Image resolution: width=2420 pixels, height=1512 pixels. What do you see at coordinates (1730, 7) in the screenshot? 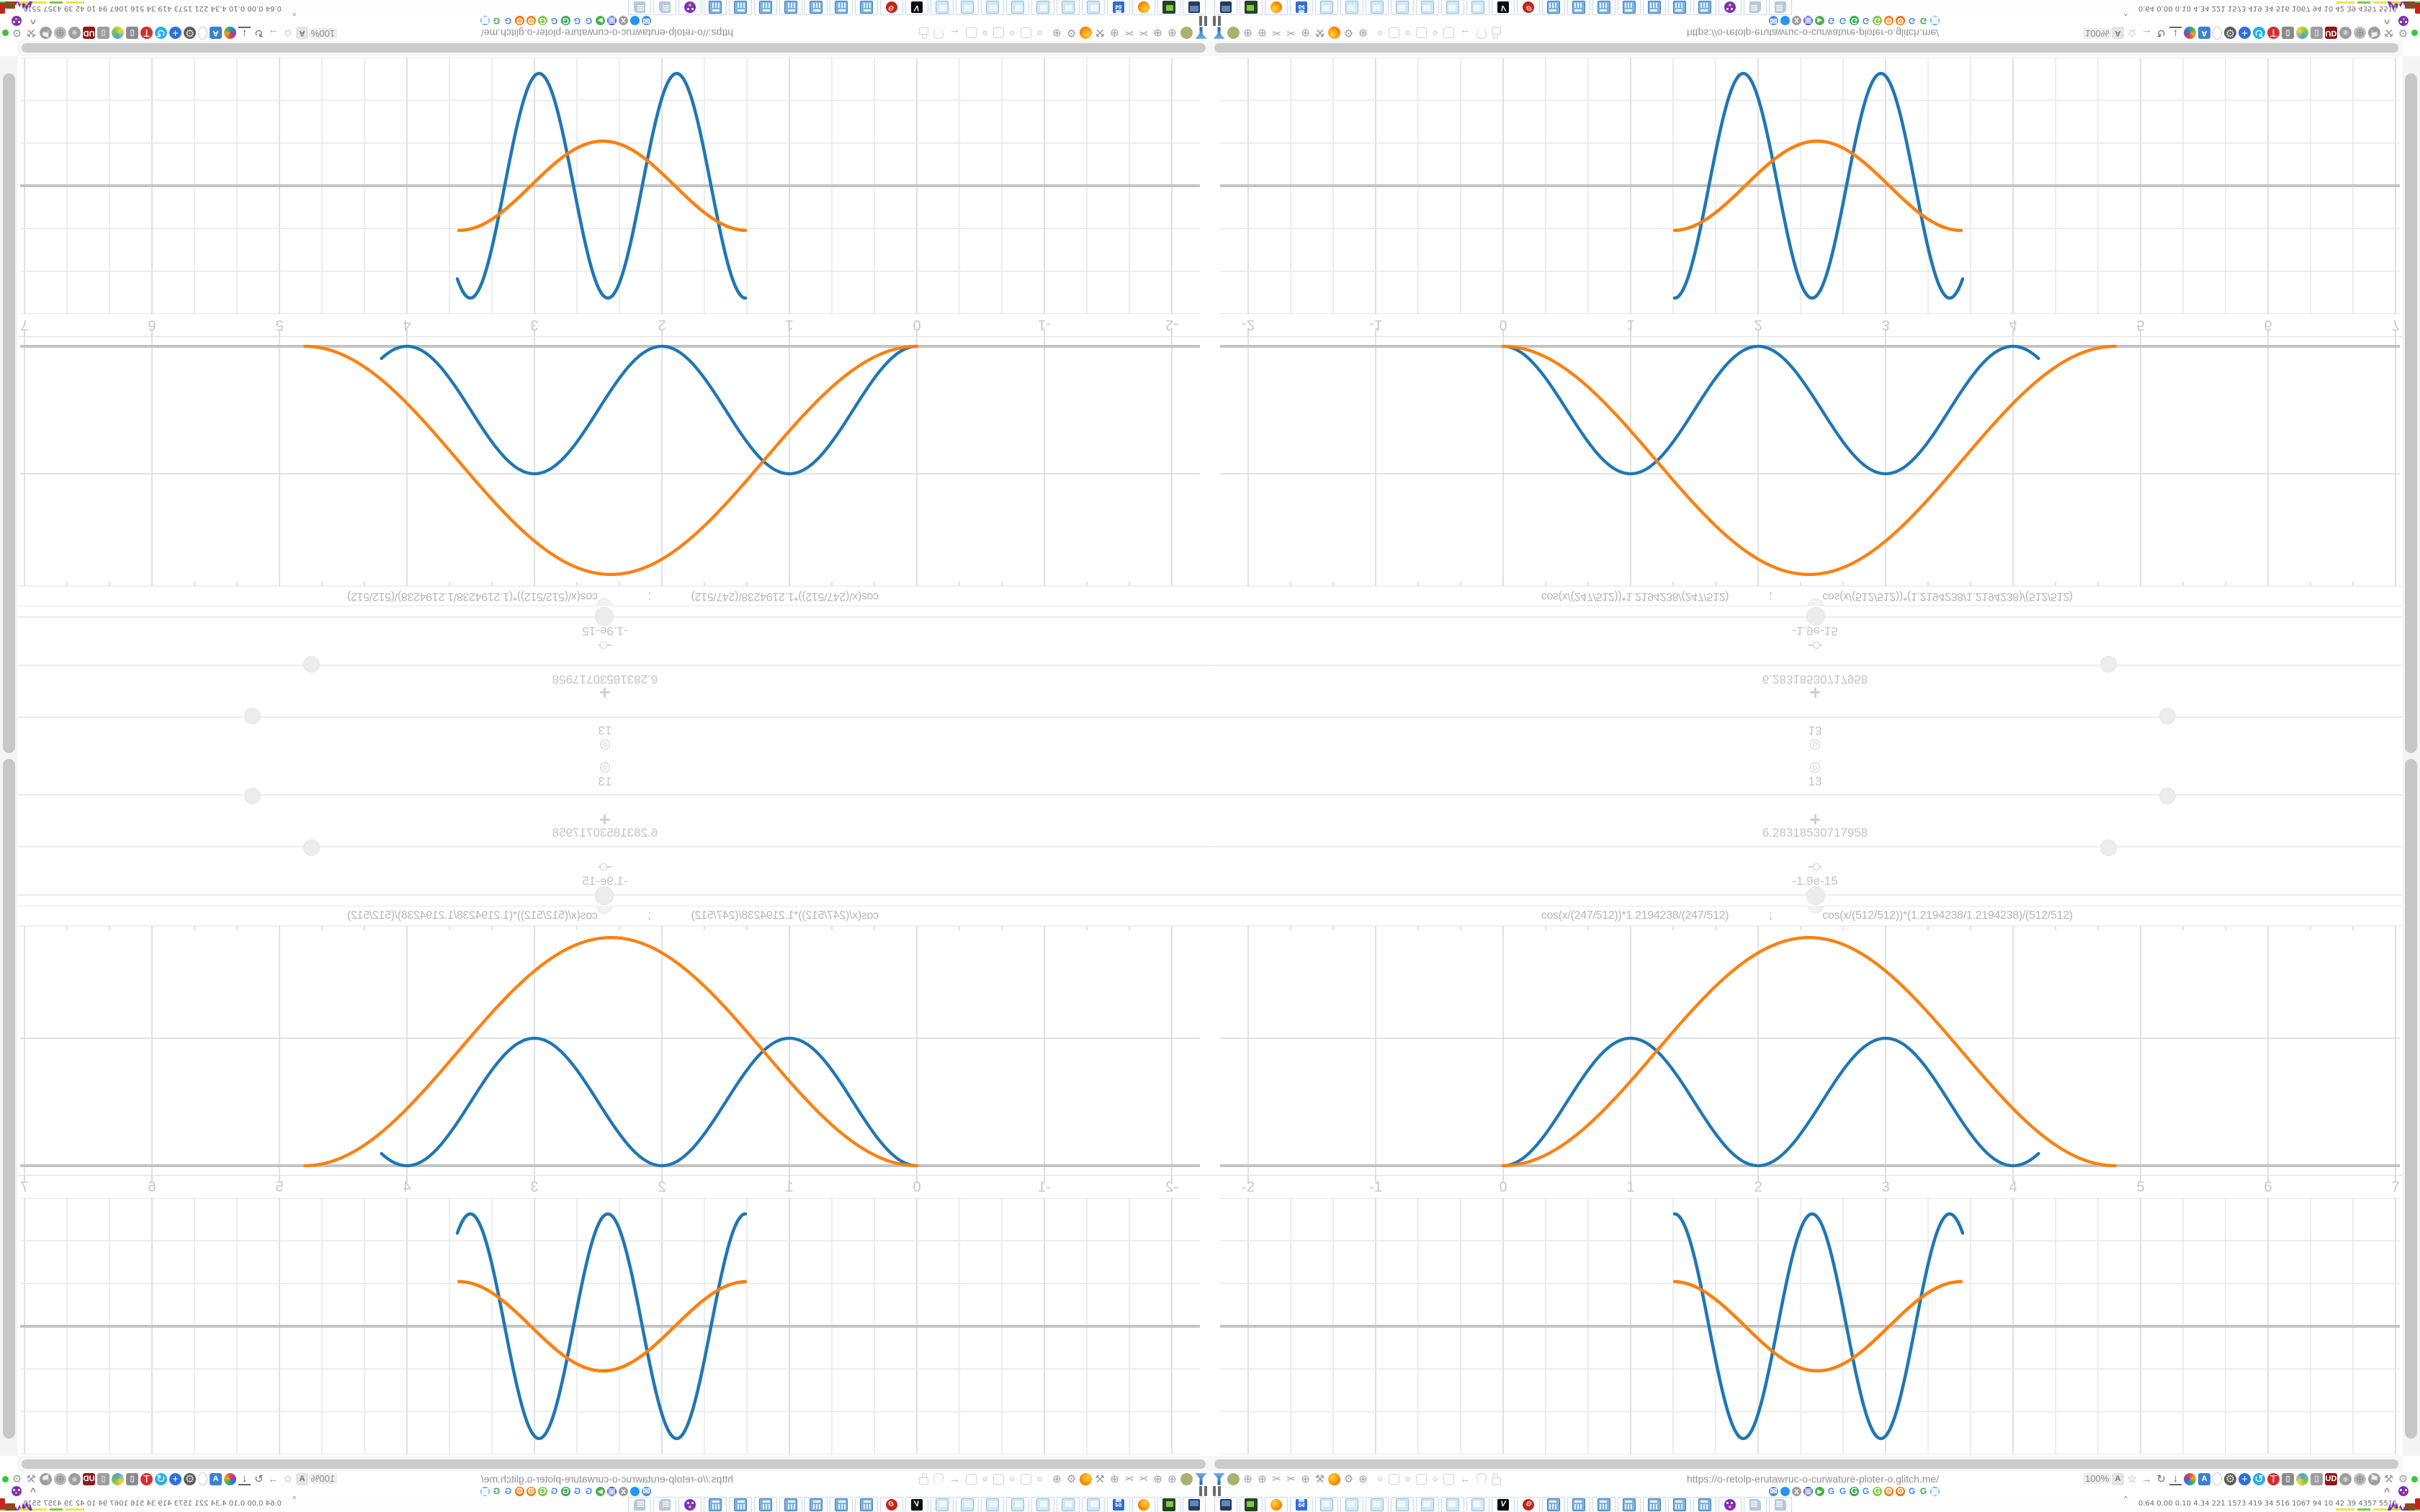
I see `taskbar-button-owl-app-icon` at bounding box center [1730, 7].